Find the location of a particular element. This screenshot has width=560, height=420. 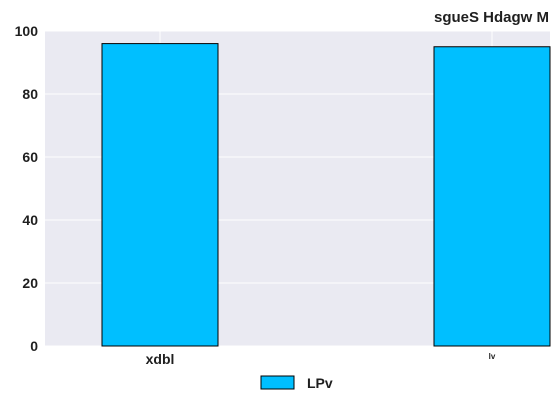

y-axis-ticks: 0 20 40 60 80 100 is located at coordinates (27, 188).